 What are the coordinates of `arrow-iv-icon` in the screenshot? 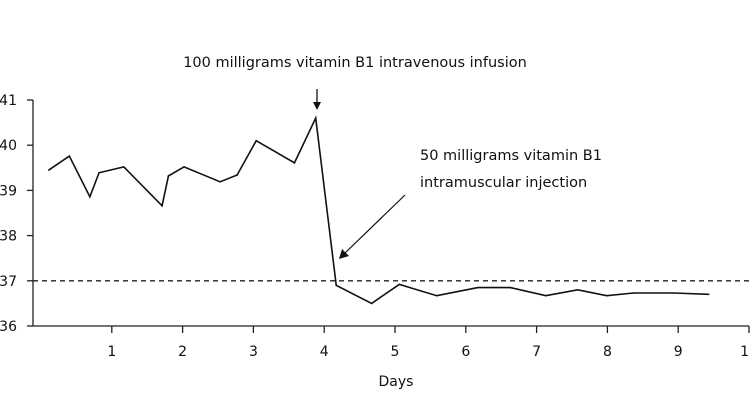 It's located at (317, 99).